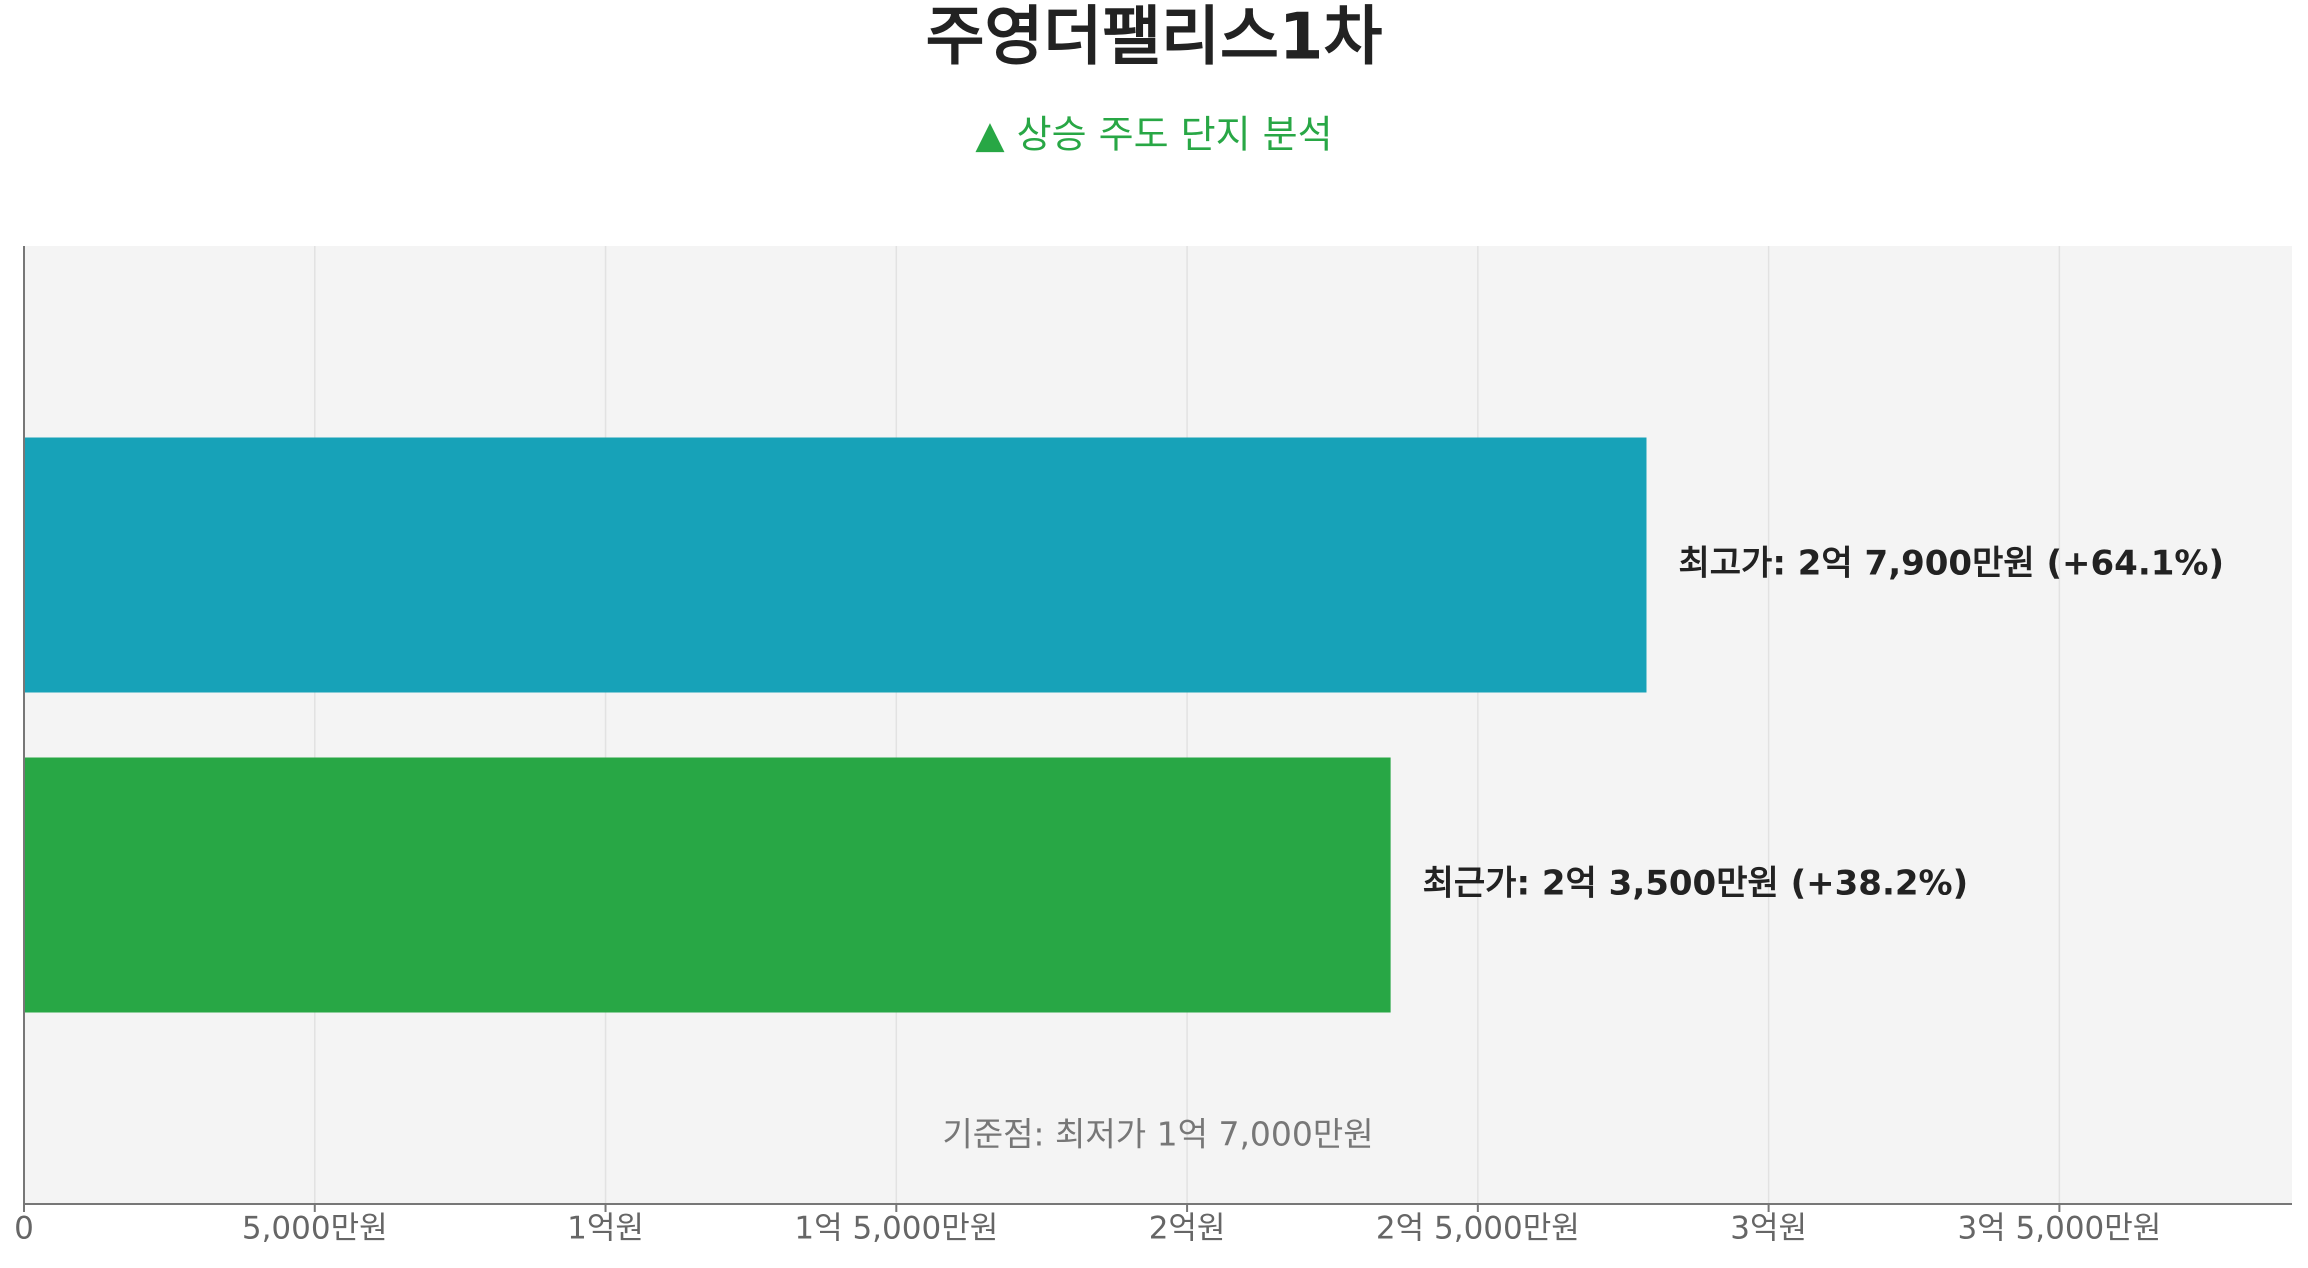 This screenshot has height=1268, width=2308. What do you see at coordinates (1696, 884) in the screenshot?
I see `value-label: 최근가: 2억 3,500만원 (+38.2%)` at bounding box center [1696, 884].